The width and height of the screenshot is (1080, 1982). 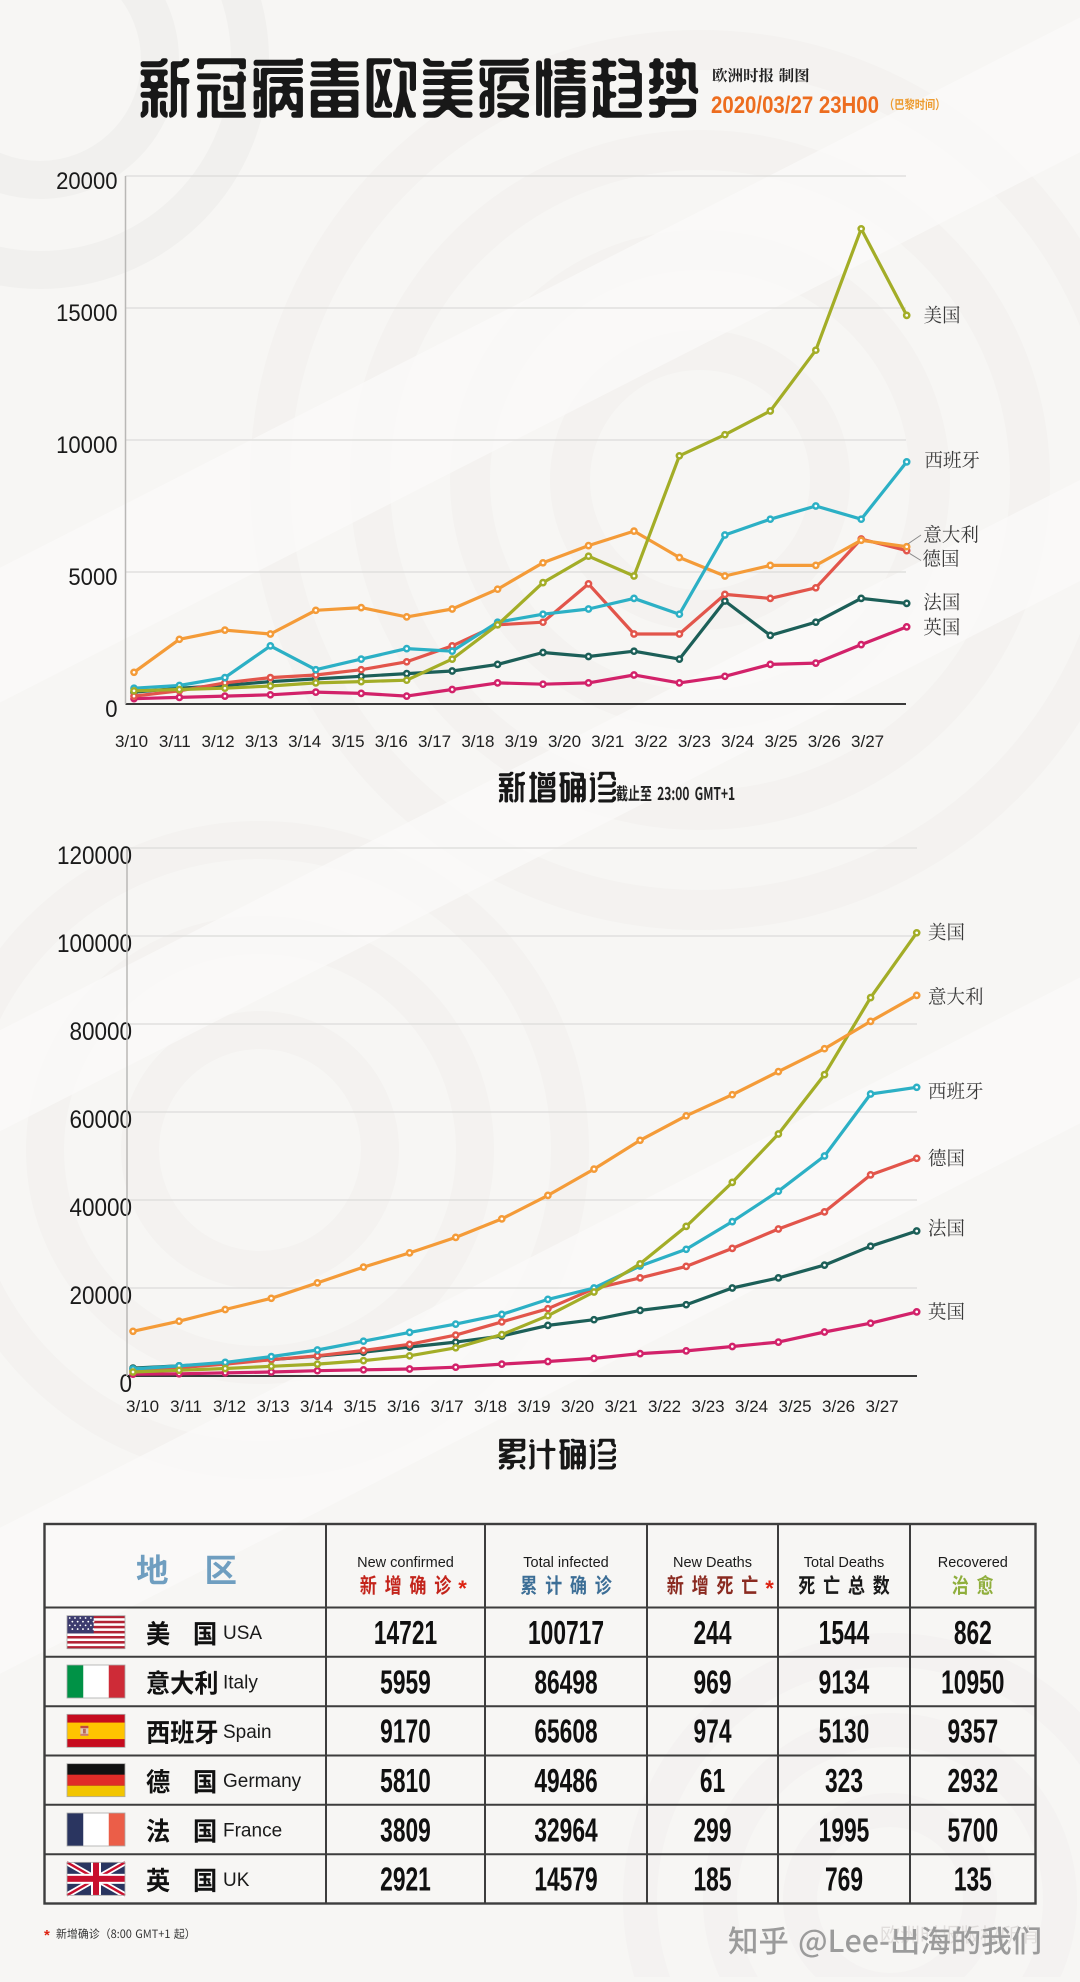 What do you see at coordinates (565, 1830) in the screenshot?
I see `svg-text: 32964` at bounding box center [565, 1830].